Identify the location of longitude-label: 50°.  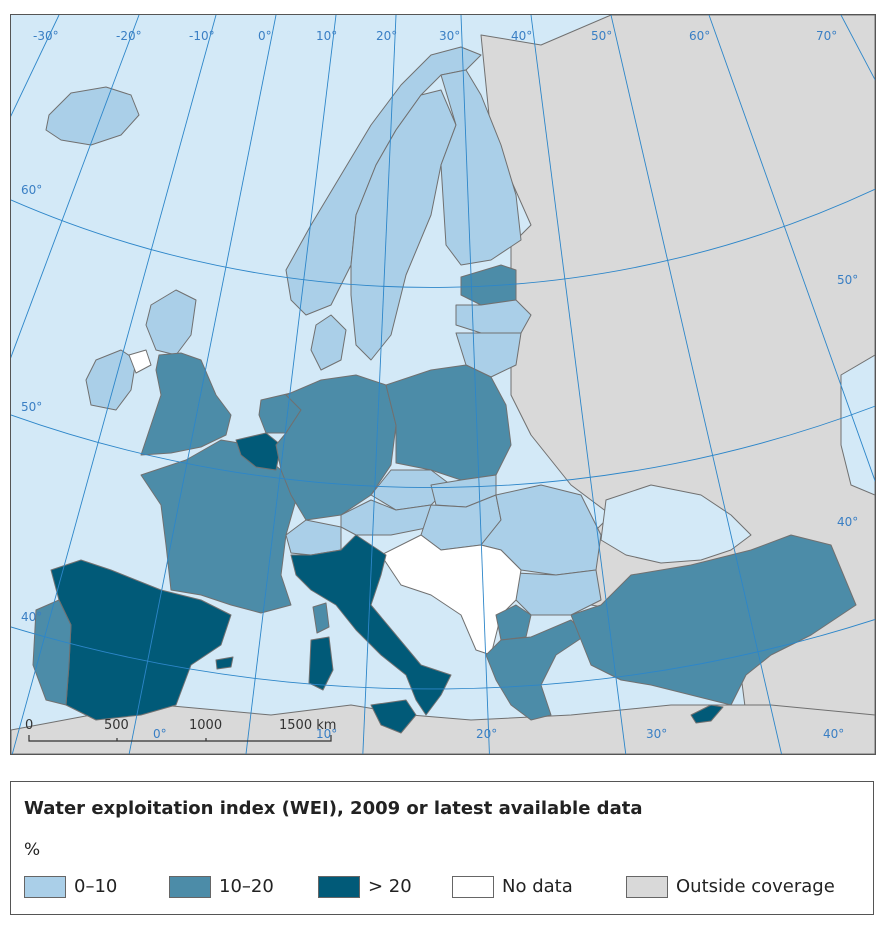
(602, 36).